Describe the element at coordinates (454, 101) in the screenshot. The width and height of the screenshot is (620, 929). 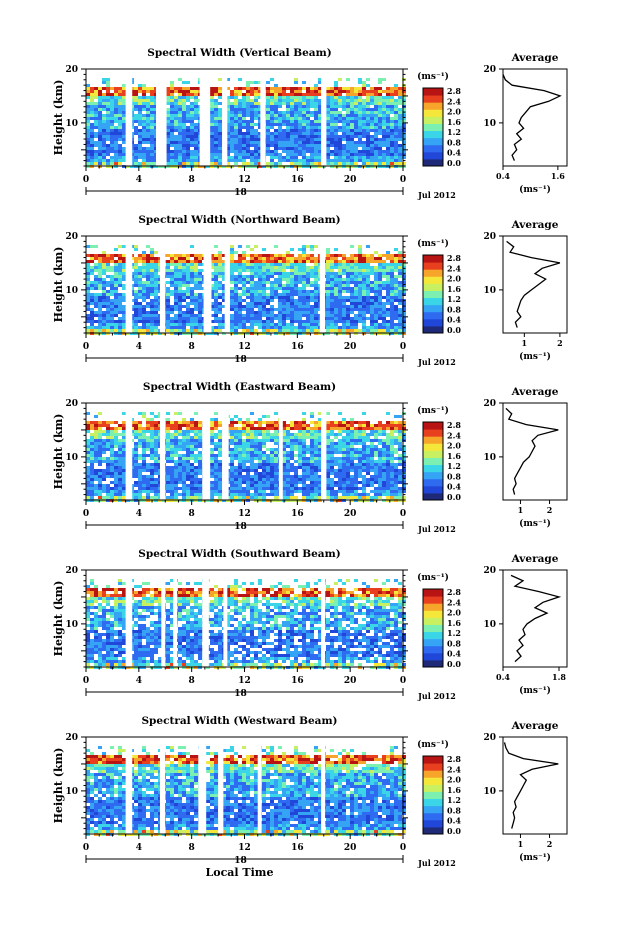
I see `colorbar-tick-label: 2.4` at that location.